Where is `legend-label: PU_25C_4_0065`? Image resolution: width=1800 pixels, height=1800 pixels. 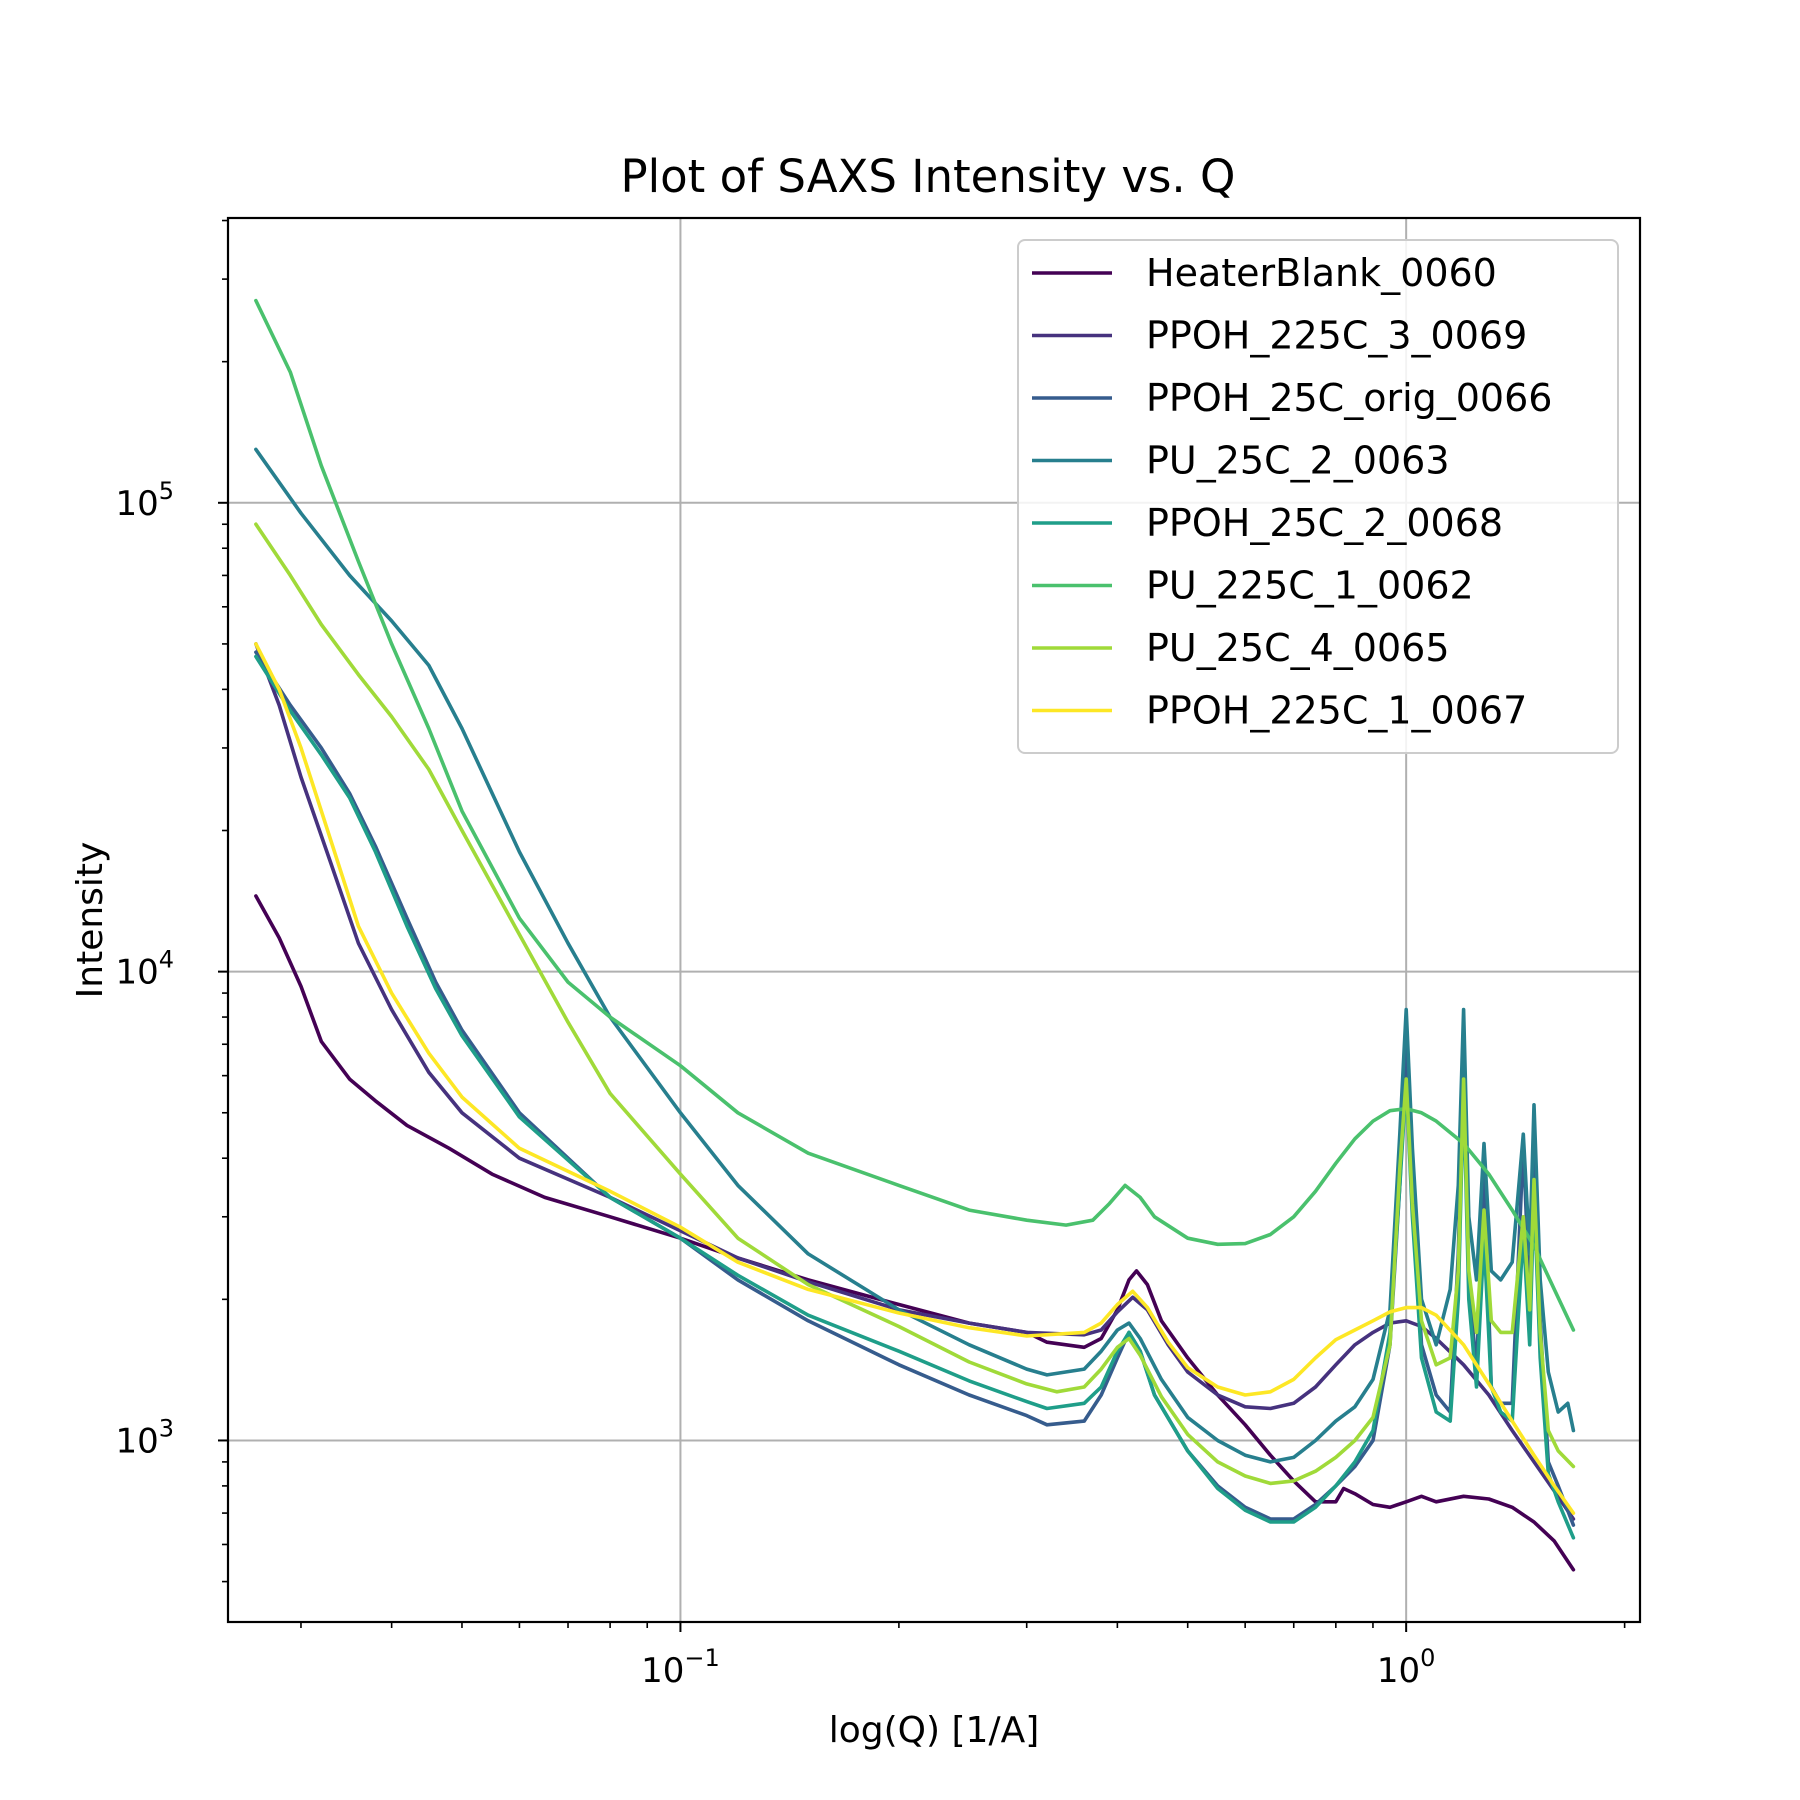 legend-label: PU_25C_4_0065 is located at coordinates (1298, 648).